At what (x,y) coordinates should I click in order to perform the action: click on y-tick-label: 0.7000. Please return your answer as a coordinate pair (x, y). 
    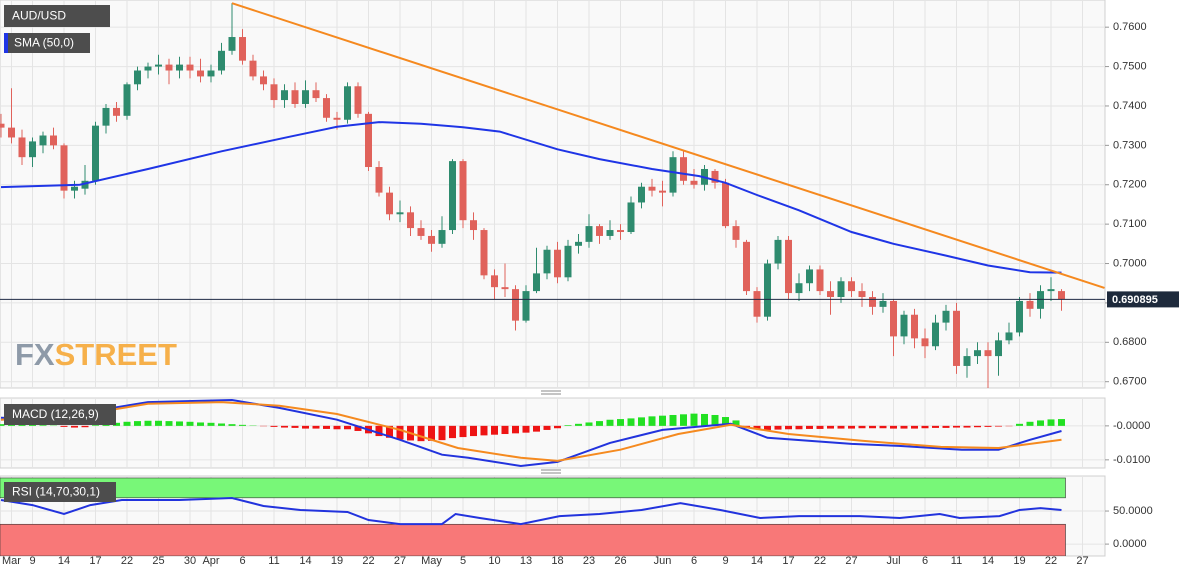
    Looking at the image, I should click on (1130, 263).